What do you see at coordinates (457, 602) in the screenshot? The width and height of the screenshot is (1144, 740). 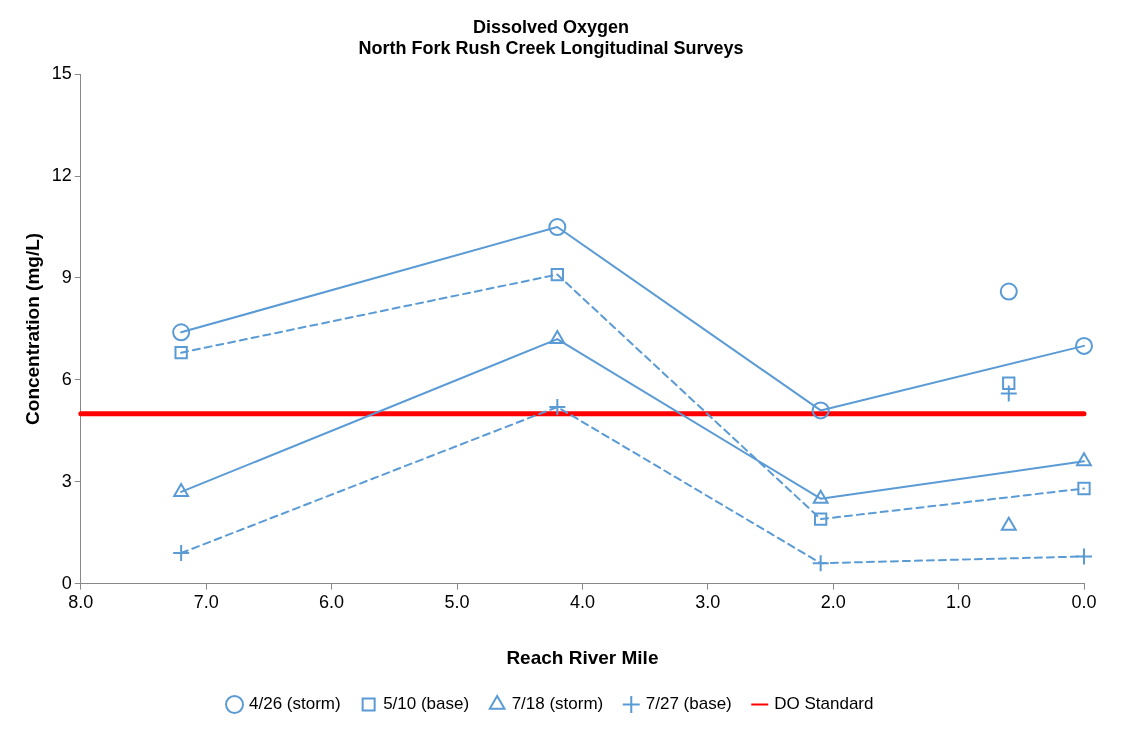 I see `x-tick-label: 5.0` at bounding box center [457, 602].